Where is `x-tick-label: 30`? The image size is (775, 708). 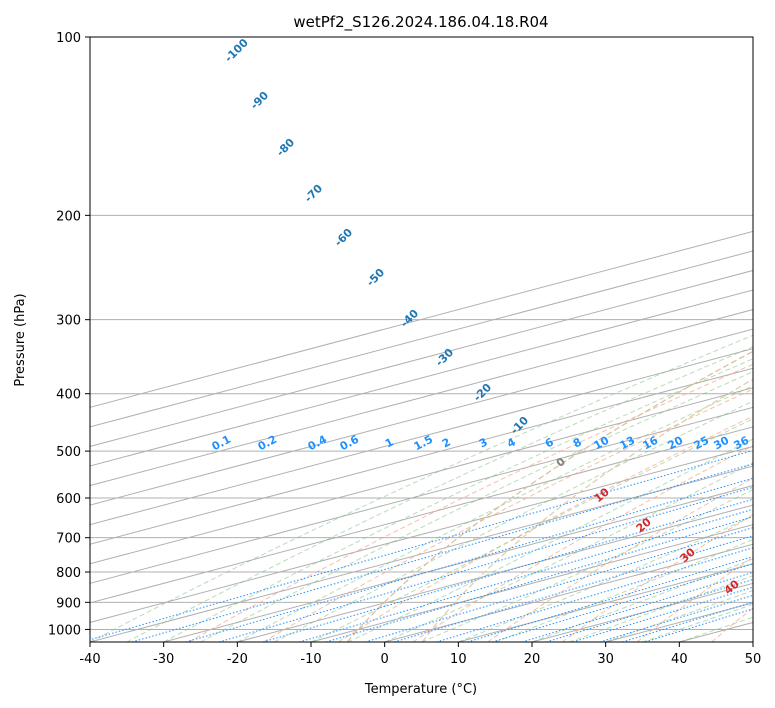 x-tick-label: 30 is located at coordinates (605, 659).